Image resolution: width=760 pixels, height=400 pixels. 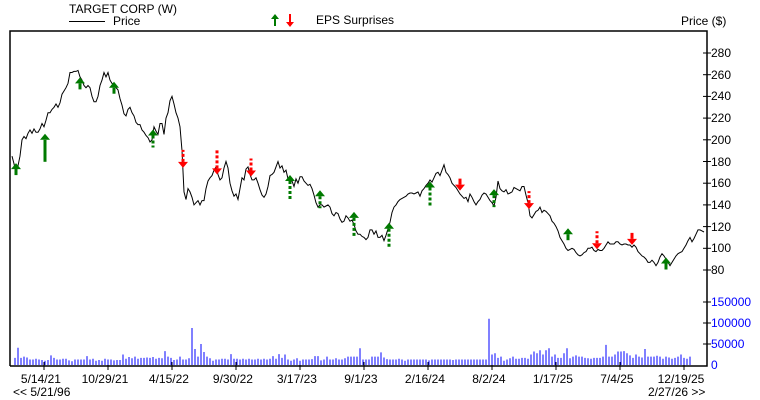 I want to click on eps-legend: EPS Surprises, so click(x=332, y=21).